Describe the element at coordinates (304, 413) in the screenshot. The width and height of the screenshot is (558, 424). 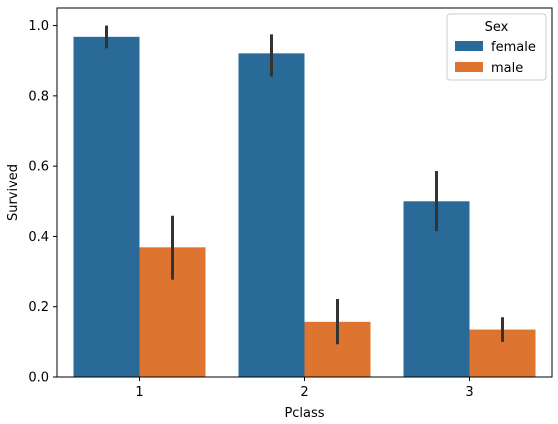
I see `x-axis-label: Pclass` at that location.